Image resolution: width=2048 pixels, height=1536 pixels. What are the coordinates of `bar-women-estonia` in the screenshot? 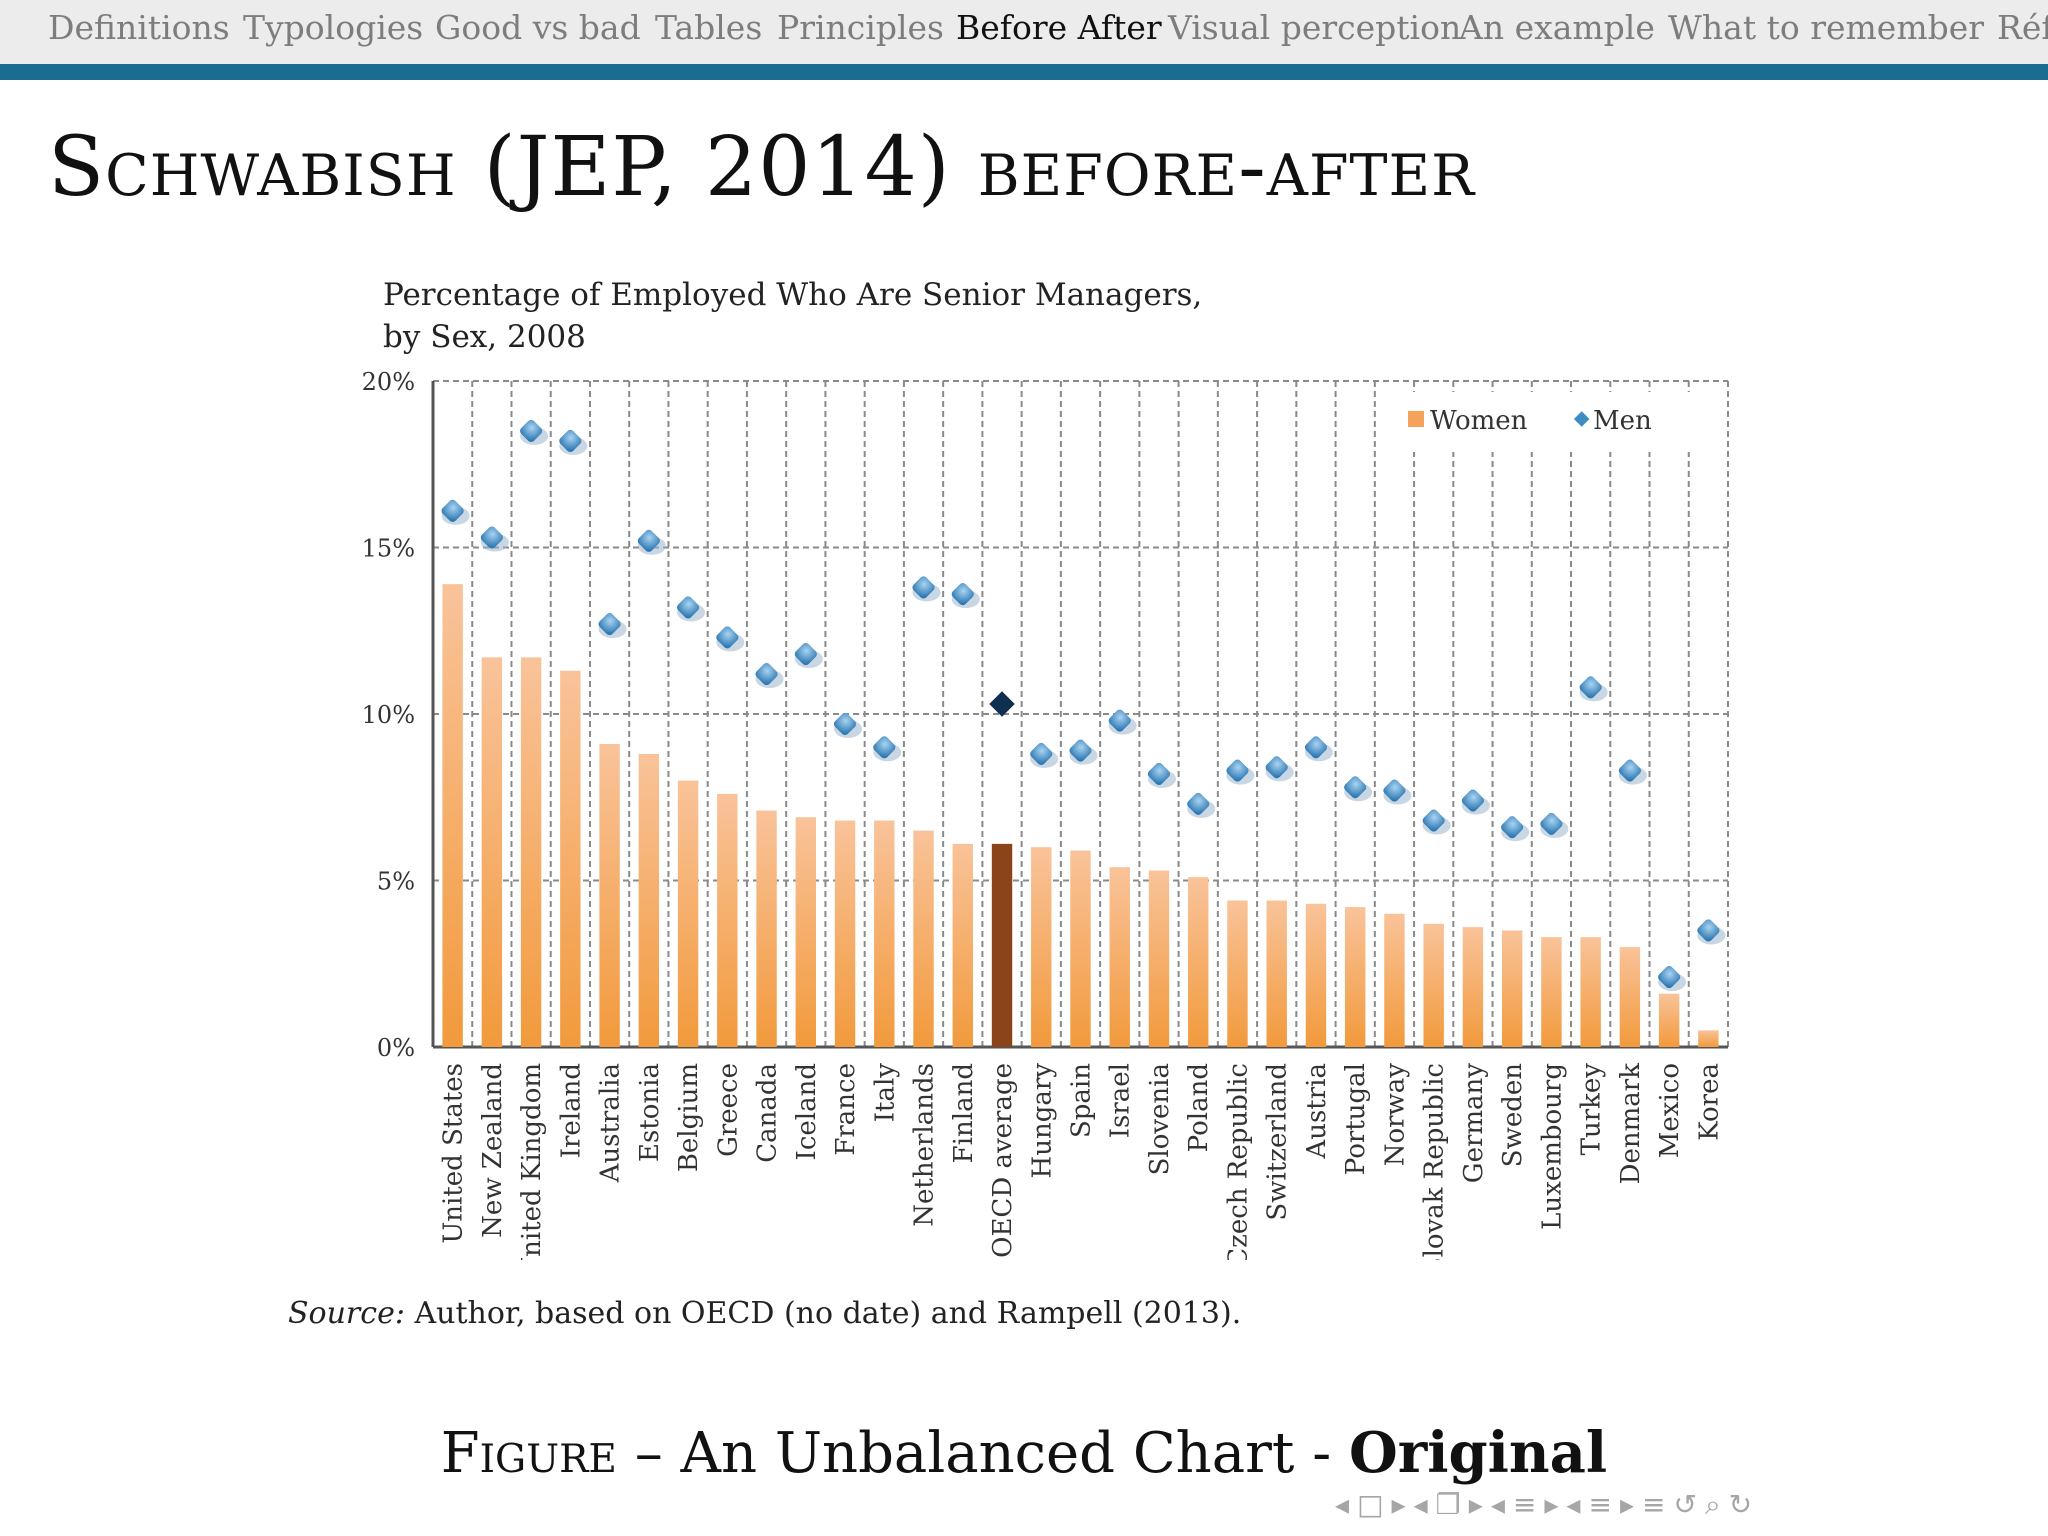 It's located at (649, 900).